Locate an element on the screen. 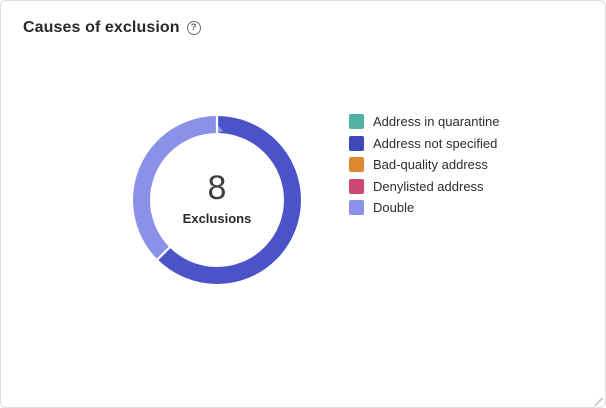 The image size is (606, 408). legend-item-address-in-quarantine: Address in quarantine is located at coordinates (424, 121).